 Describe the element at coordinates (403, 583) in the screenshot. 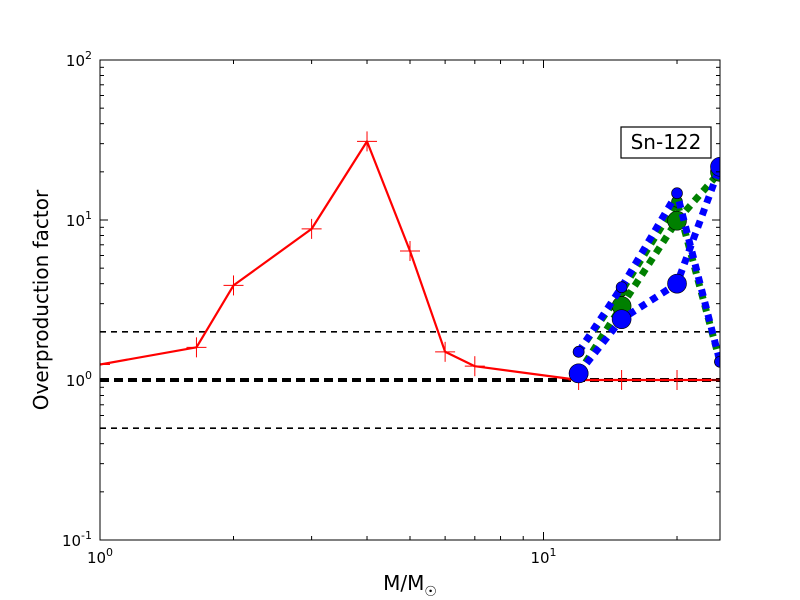

I see `x-axis-title-main: M/M` at that location.